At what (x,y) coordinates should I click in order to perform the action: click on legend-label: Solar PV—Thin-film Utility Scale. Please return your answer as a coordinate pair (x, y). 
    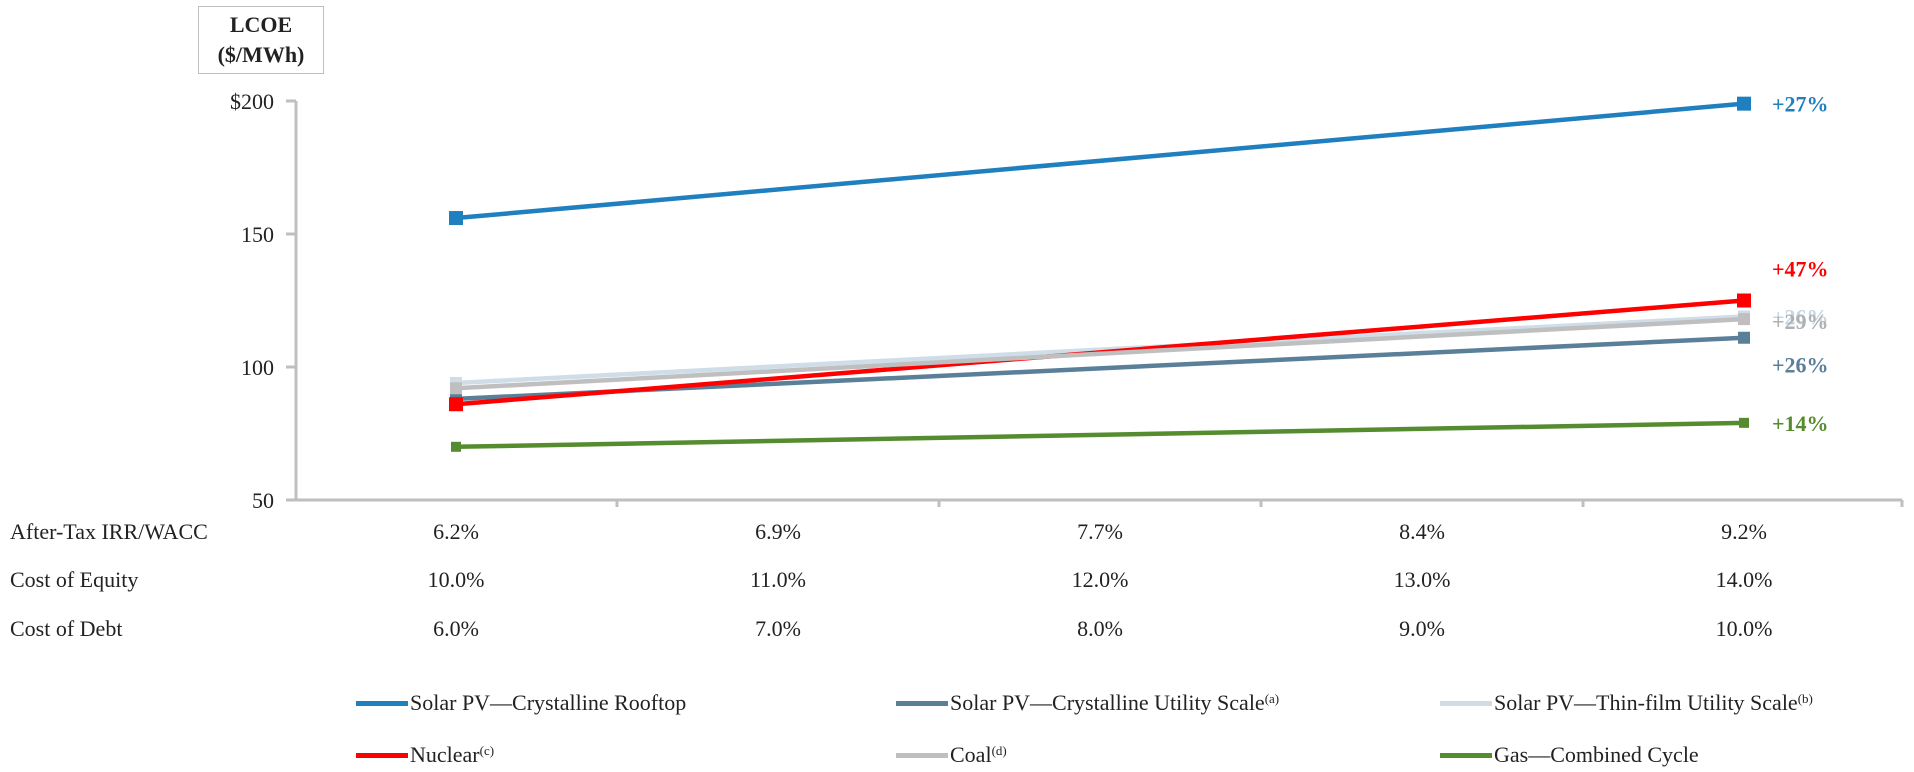
    Looking at the image, I should click on (1646, 702).